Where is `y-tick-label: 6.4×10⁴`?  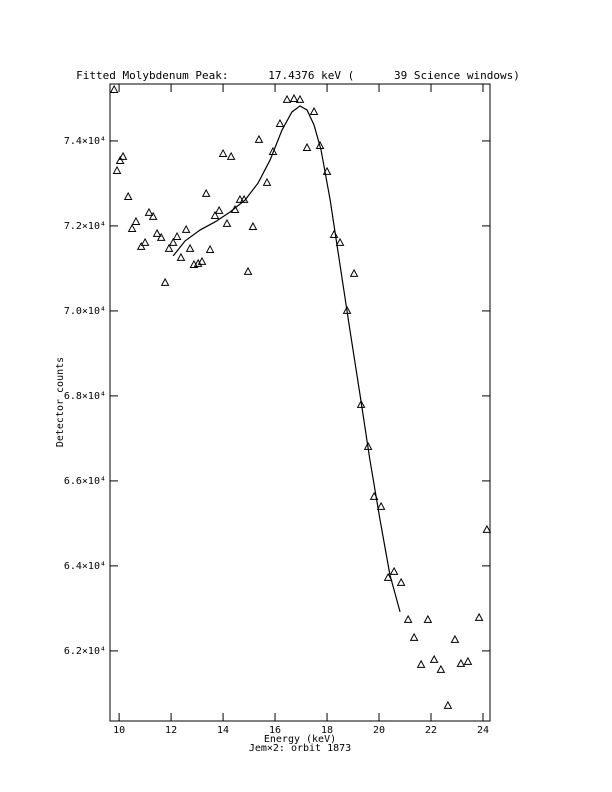 y-tick-label: 6.4×10⁴ is located at coordinates (85, 566).